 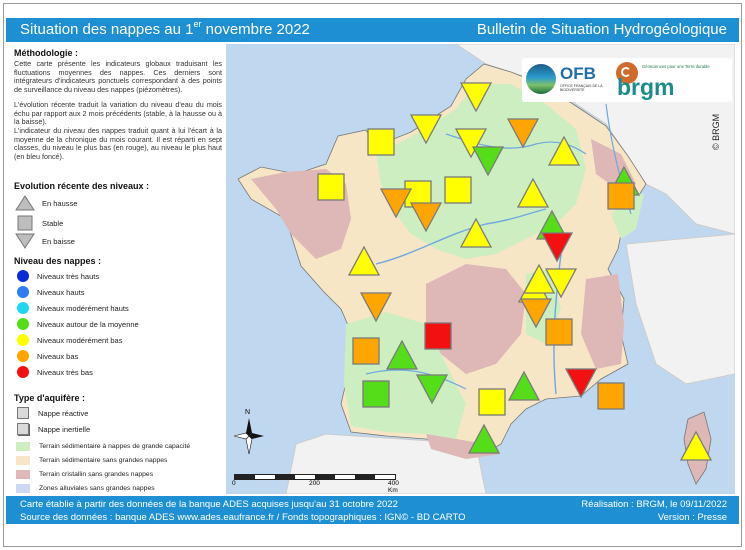 I want to click on marker-burgundy-e, so click(x=533, y=192).